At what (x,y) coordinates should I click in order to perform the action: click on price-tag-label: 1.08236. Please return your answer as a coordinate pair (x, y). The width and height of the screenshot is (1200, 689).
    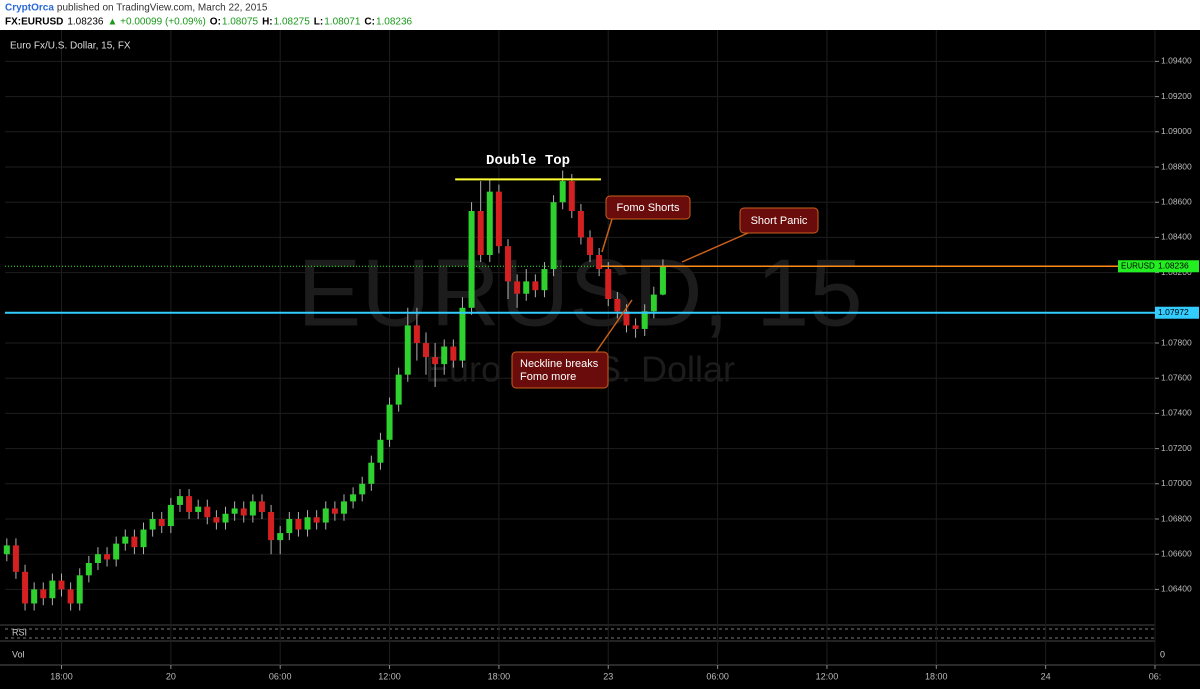
    Looking at the image, I should click on (1173, 266).